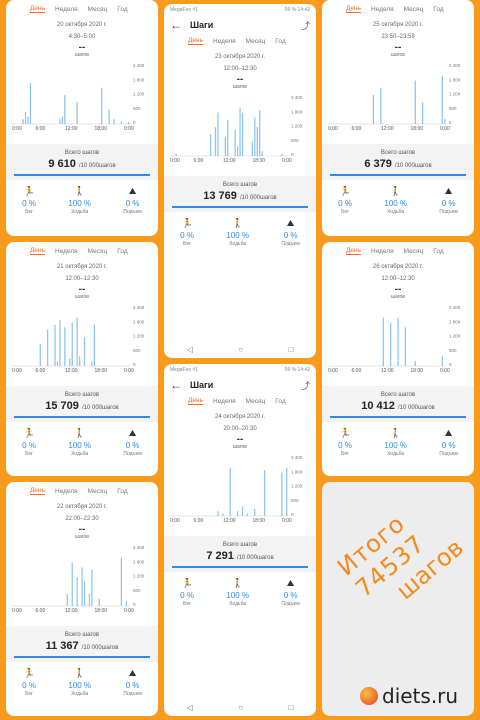 The width and height of the screenshot is (480, 720). What do you see at coordinates (241, 707) in the screenshot?
I see `home-nav-icon: ○` at bounding box center [241, 707].